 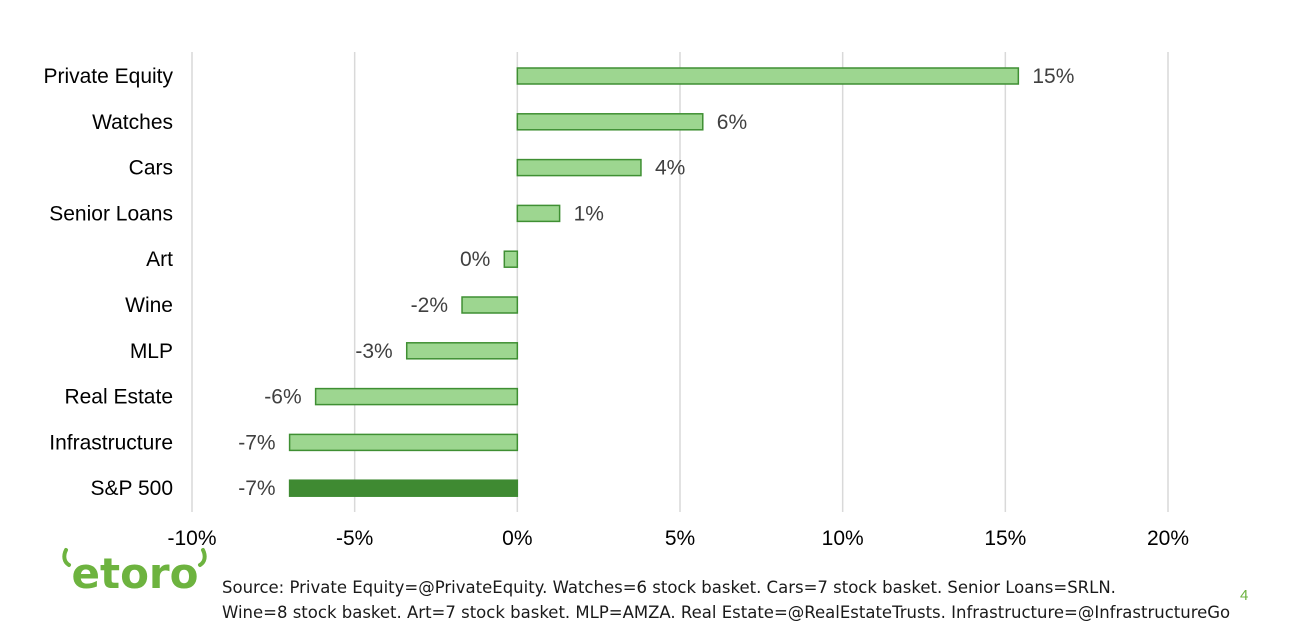 What do you see at coordinates (354, 538) in the screenshot?
I see `x-tick-label: -5%` at bounding box center [354, 538].